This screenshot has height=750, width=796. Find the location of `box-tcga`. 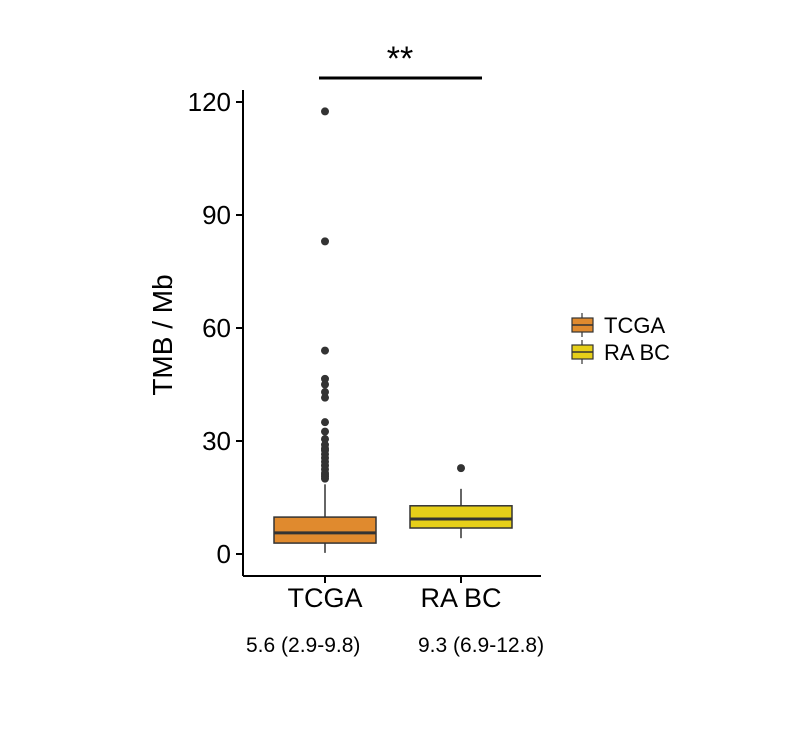

box-tcga is located at coordinates (325, 330).